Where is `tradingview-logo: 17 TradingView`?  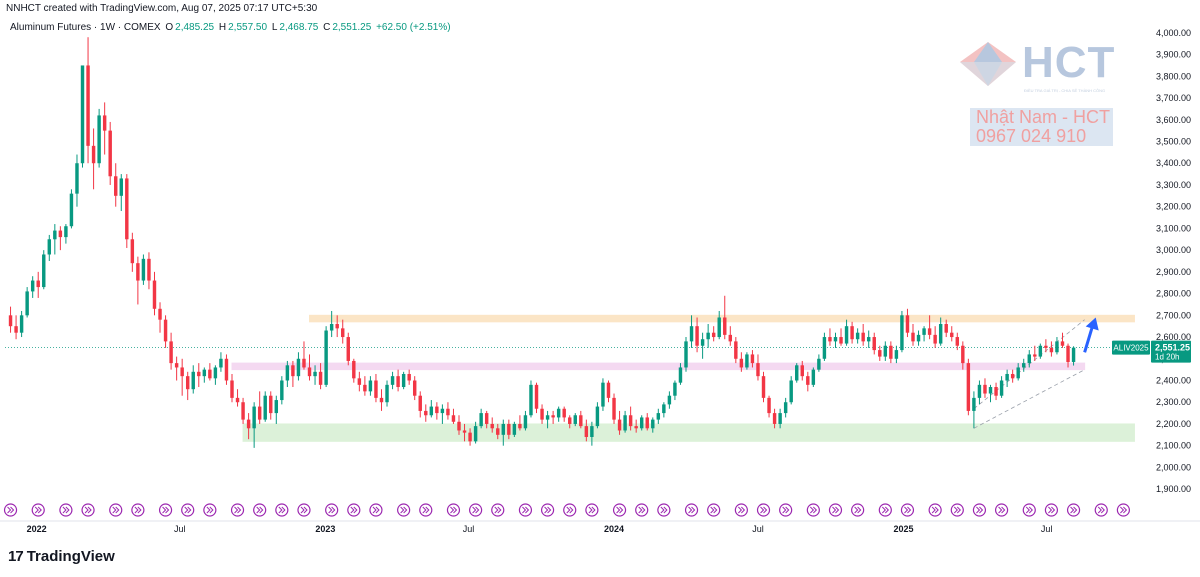
tradingview-logo: 17 TradingView is located at coordinates (61, 556).